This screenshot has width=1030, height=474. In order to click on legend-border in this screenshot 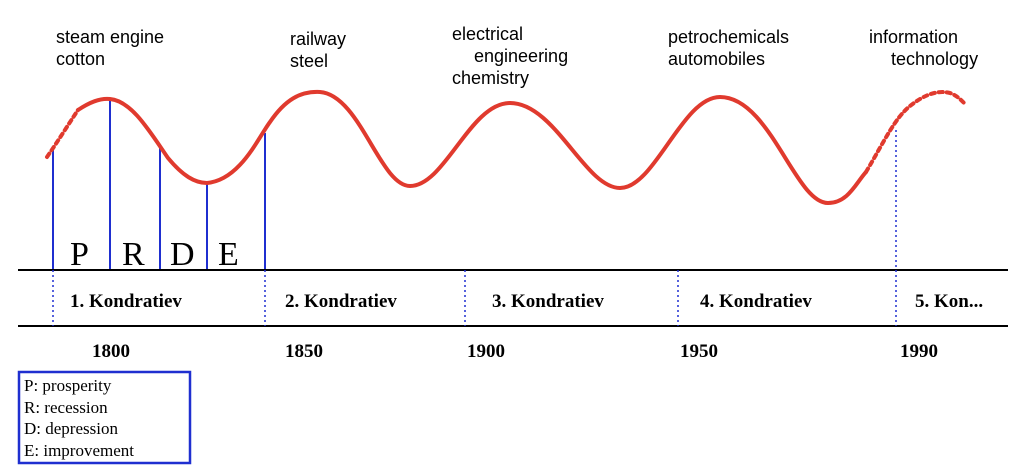, I will do `click(104, 417)`.